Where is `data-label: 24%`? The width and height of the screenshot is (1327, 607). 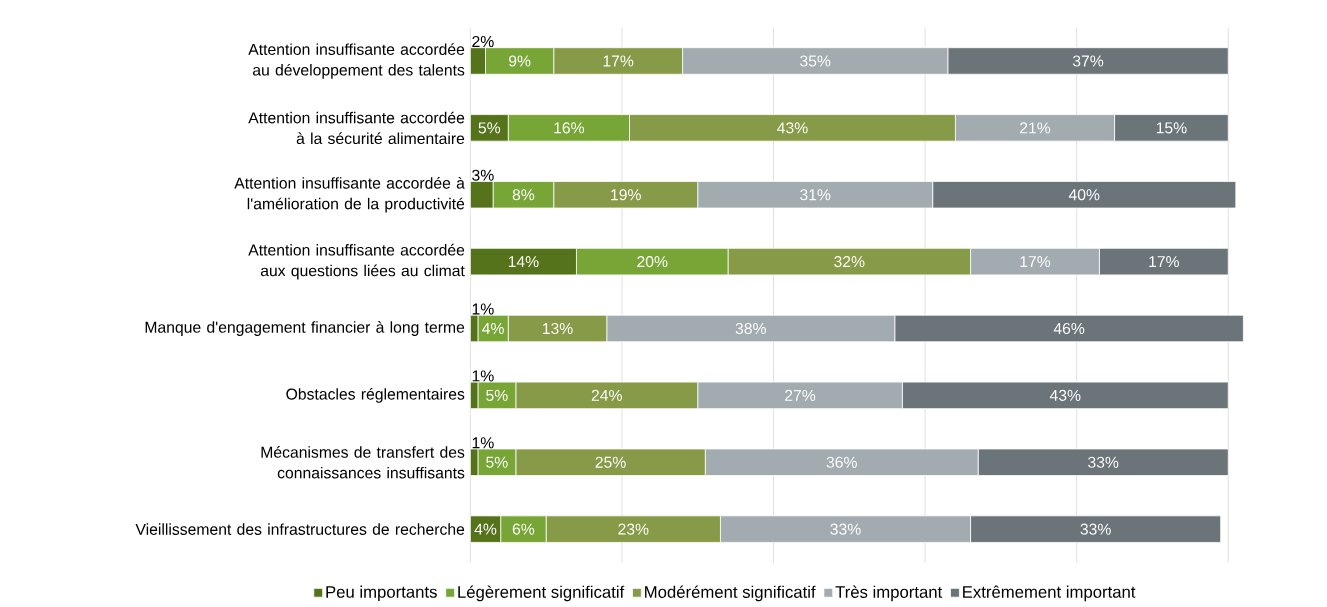 data-label: 24% is located at coordinates (606, 395).